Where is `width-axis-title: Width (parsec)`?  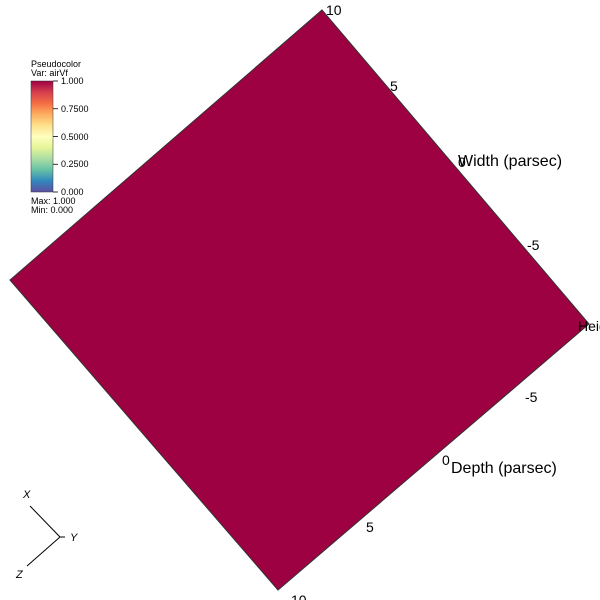 width-axis-title: Width (parsec) is located at coordinates (510, 161).